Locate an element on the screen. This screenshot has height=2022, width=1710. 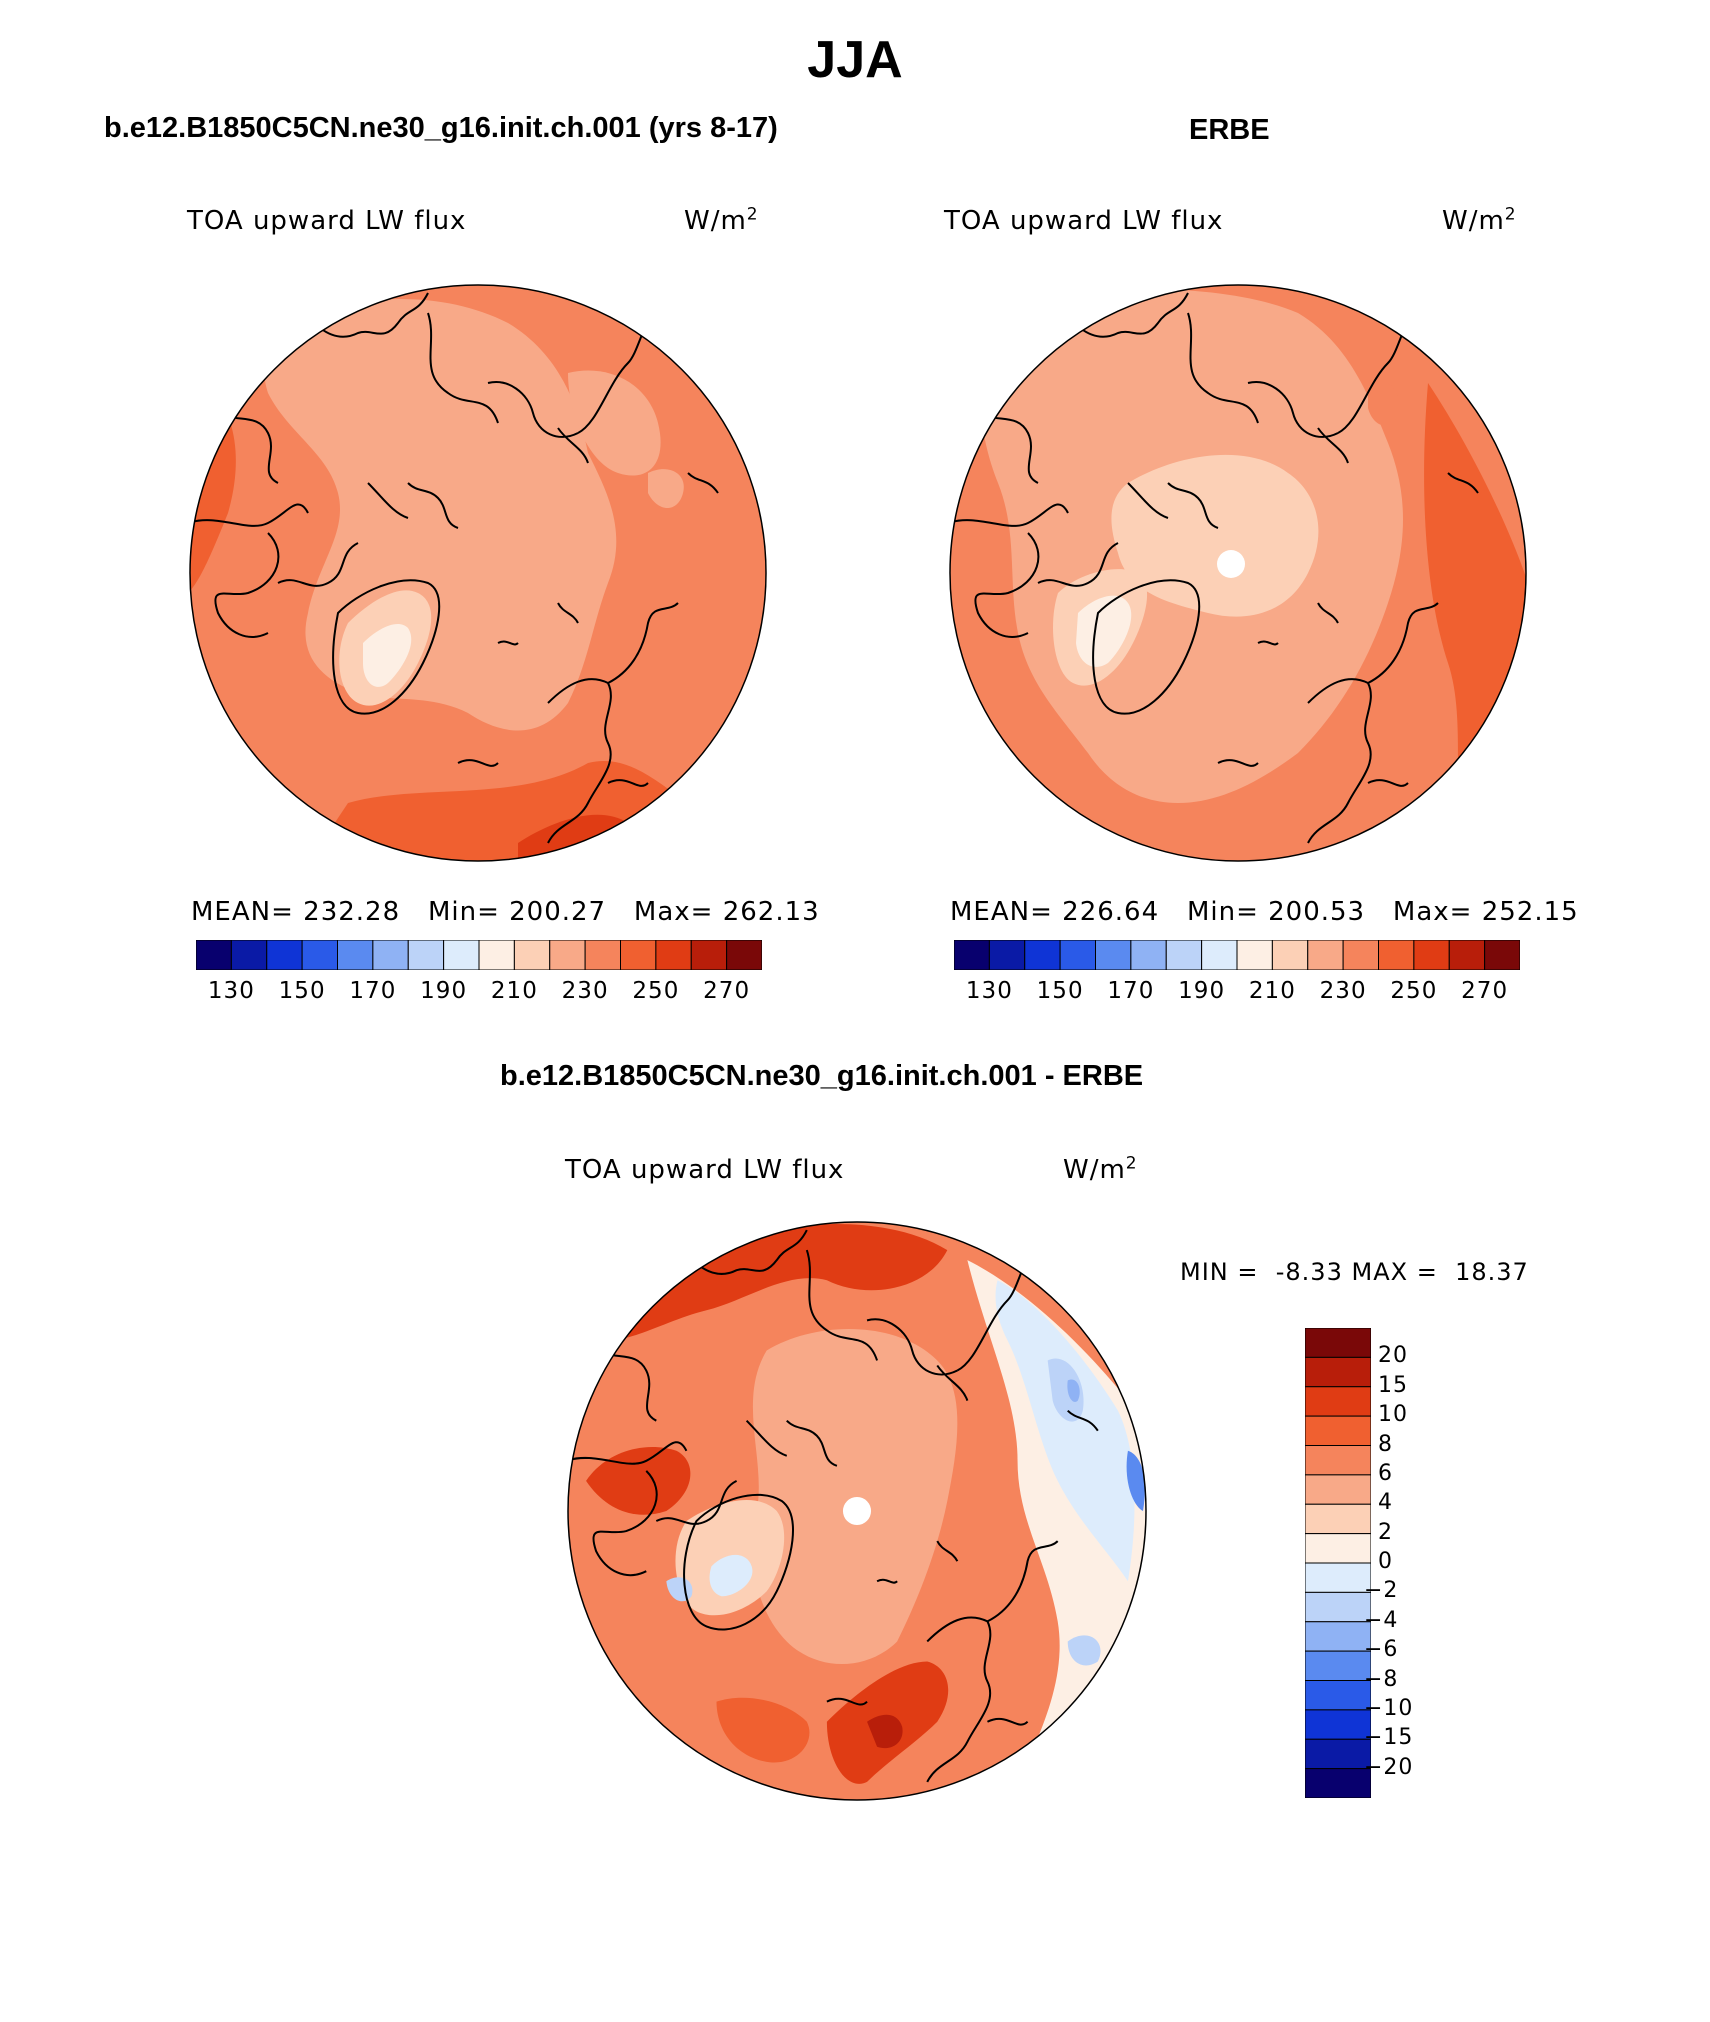
colorbar-tick-label: 4 is located at coordinates (1385, 1503).